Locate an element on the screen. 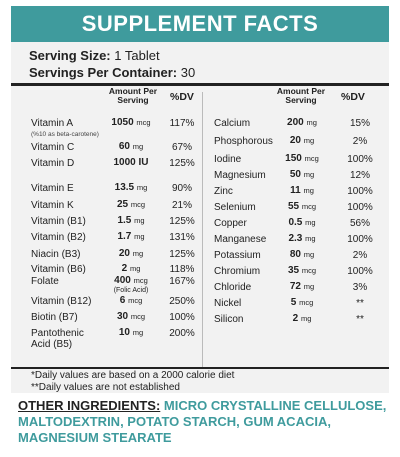  nutrient-name: Biotin (B7) is located at coordinates (54, 317).